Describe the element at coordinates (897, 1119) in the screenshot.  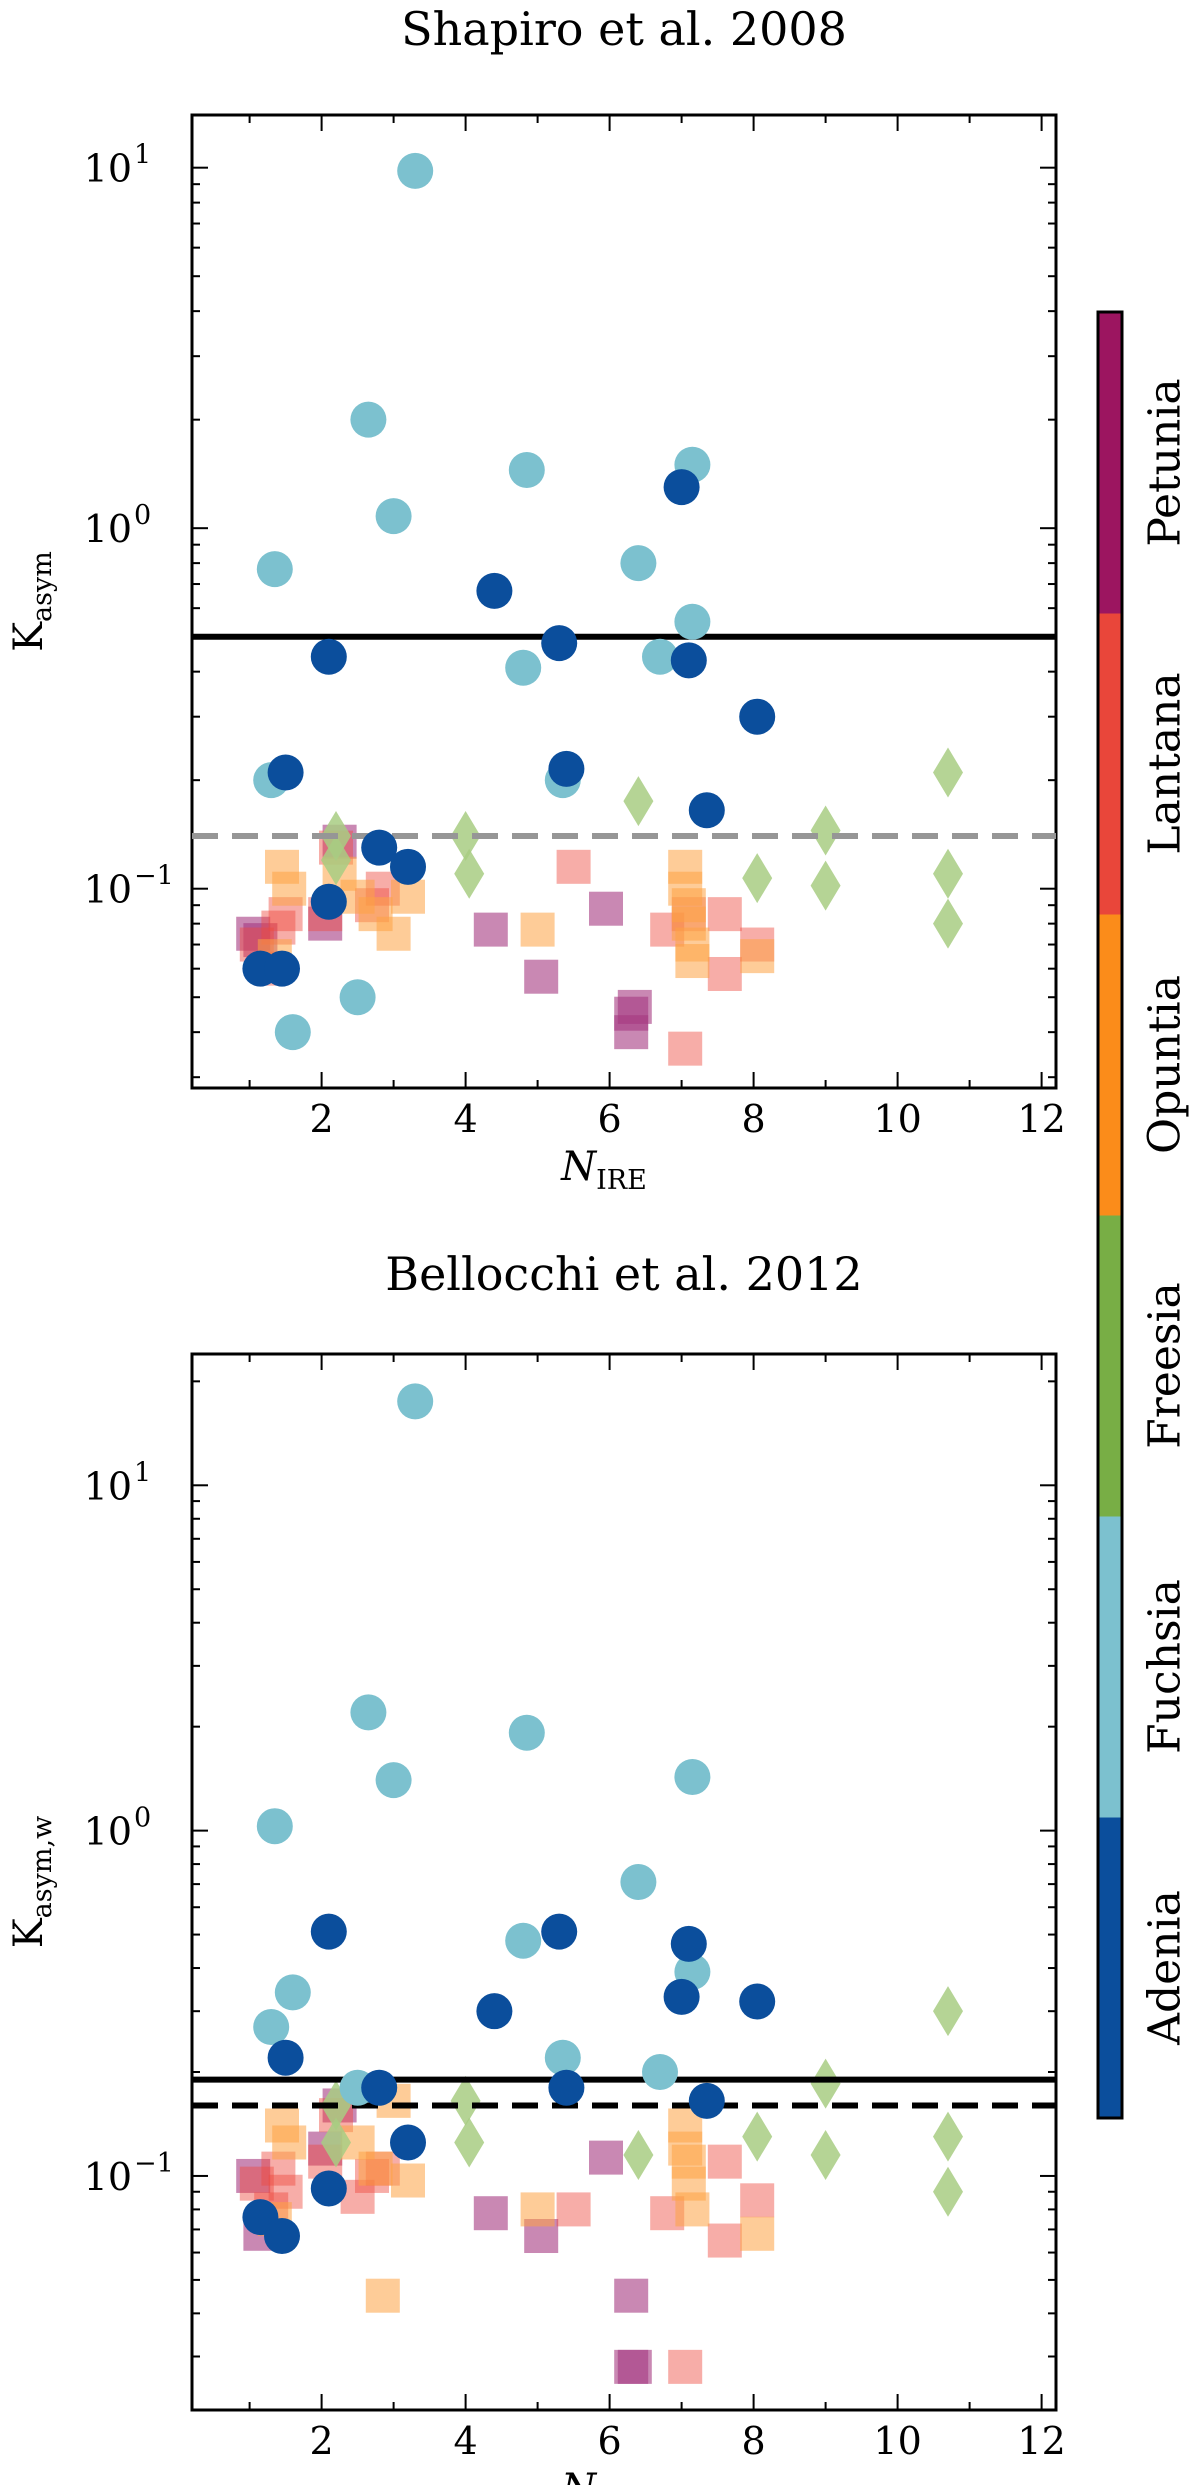
I see `x-tick-label: 10` at that location.